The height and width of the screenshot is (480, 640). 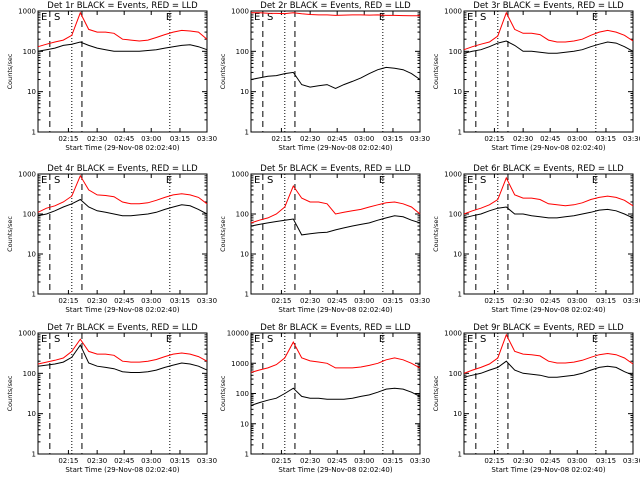 What do you see at coordinates (548, 328) in the screenshot?
I see `panel-title: Det 9r BLACK = Events, RED = LLD` at bounding box center [548, 328].